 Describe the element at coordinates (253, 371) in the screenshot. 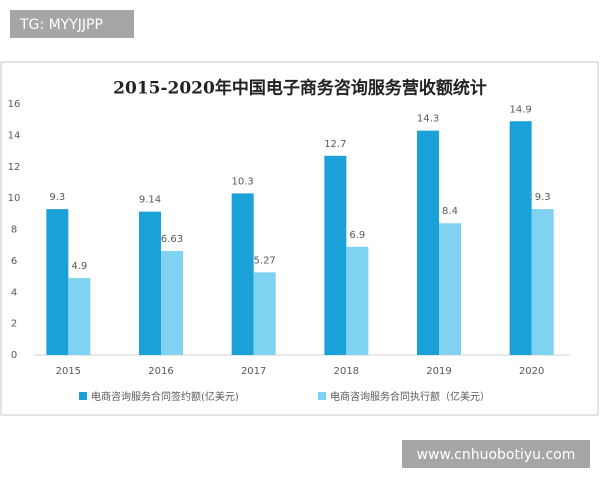

I see `x-tick-label: 2017` at that location.